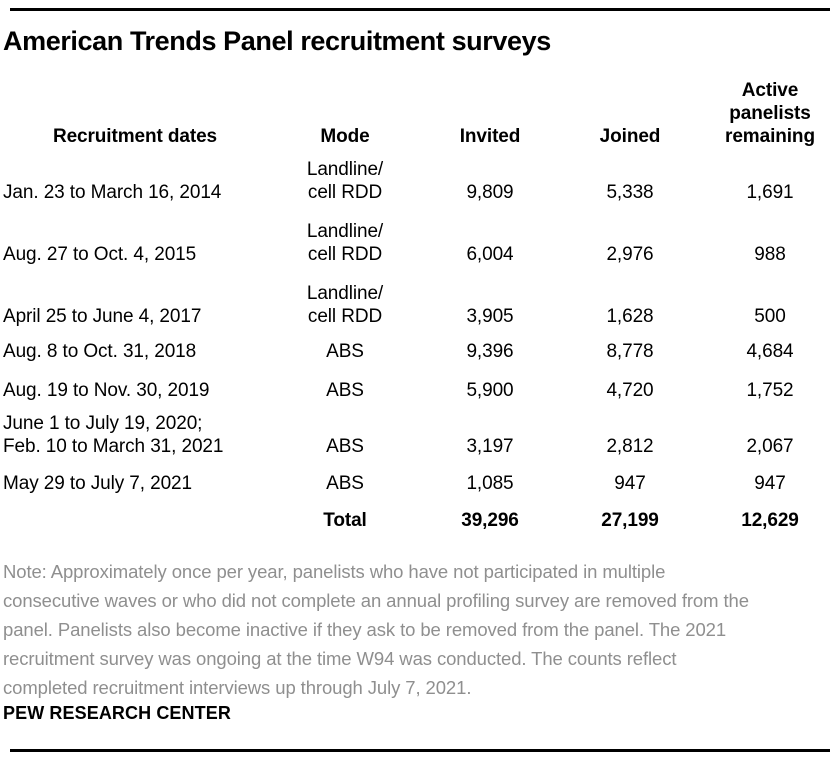 This screenshot has width=840, height=762. What do you see at coordinates (490, 136) in the screenshot?
I see `column-header-invited: Invited` at bounding box center [490, 136].